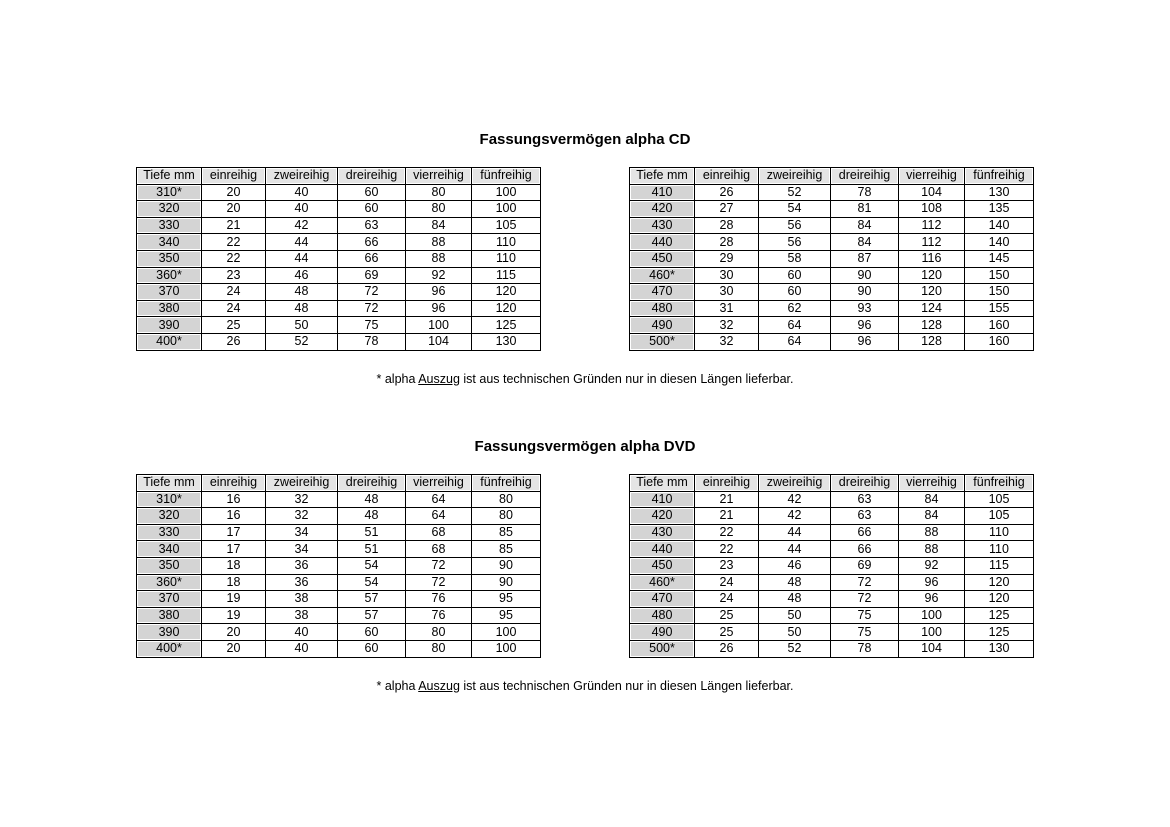 The height and width of the screenshot is (827, 1170). I want to click on footnote-text: * alpha, so click(397, 686).